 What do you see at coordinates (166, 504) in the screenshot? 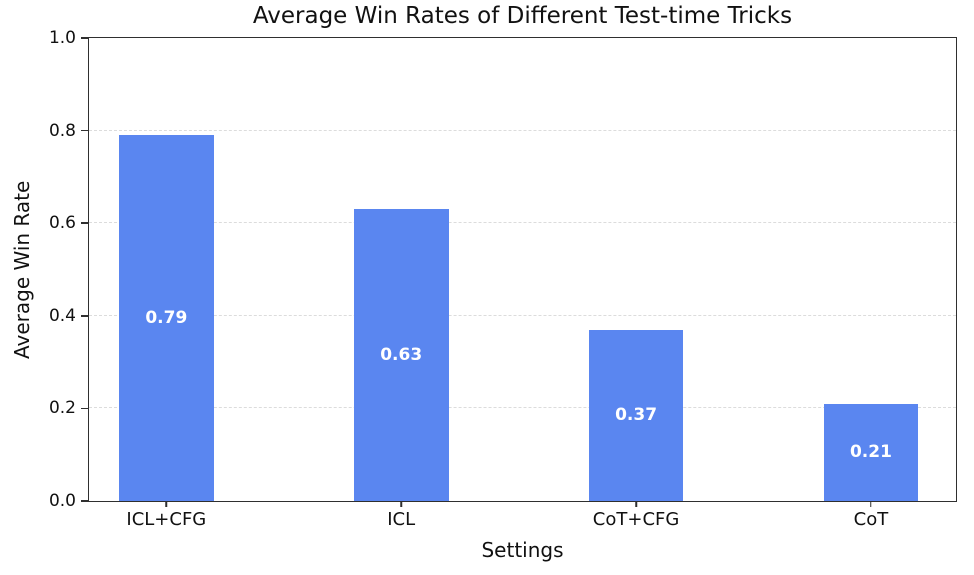
I see `x-tick-mark-ICL+CFG` at bounding box center [166, 504].